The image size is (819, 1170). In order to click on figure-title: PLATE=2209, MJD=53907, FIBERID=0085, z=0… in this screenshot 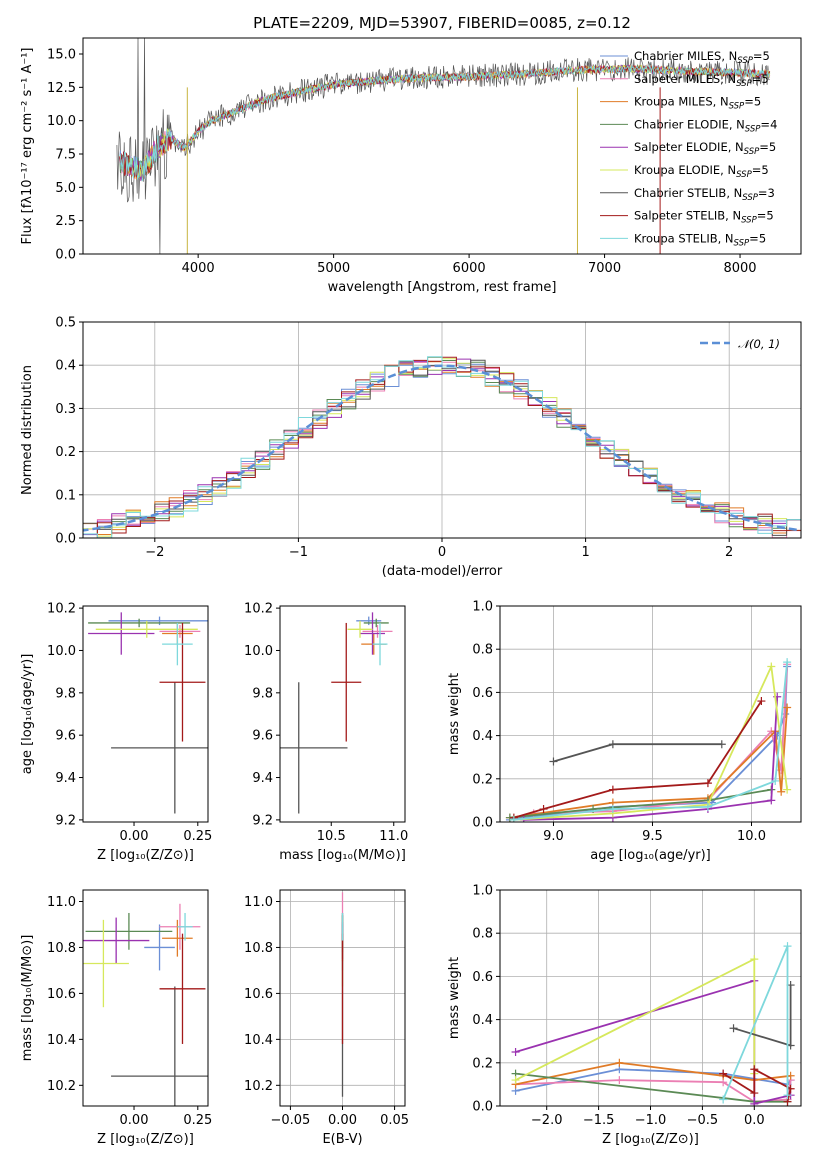, I will do `click(442, 23)`.